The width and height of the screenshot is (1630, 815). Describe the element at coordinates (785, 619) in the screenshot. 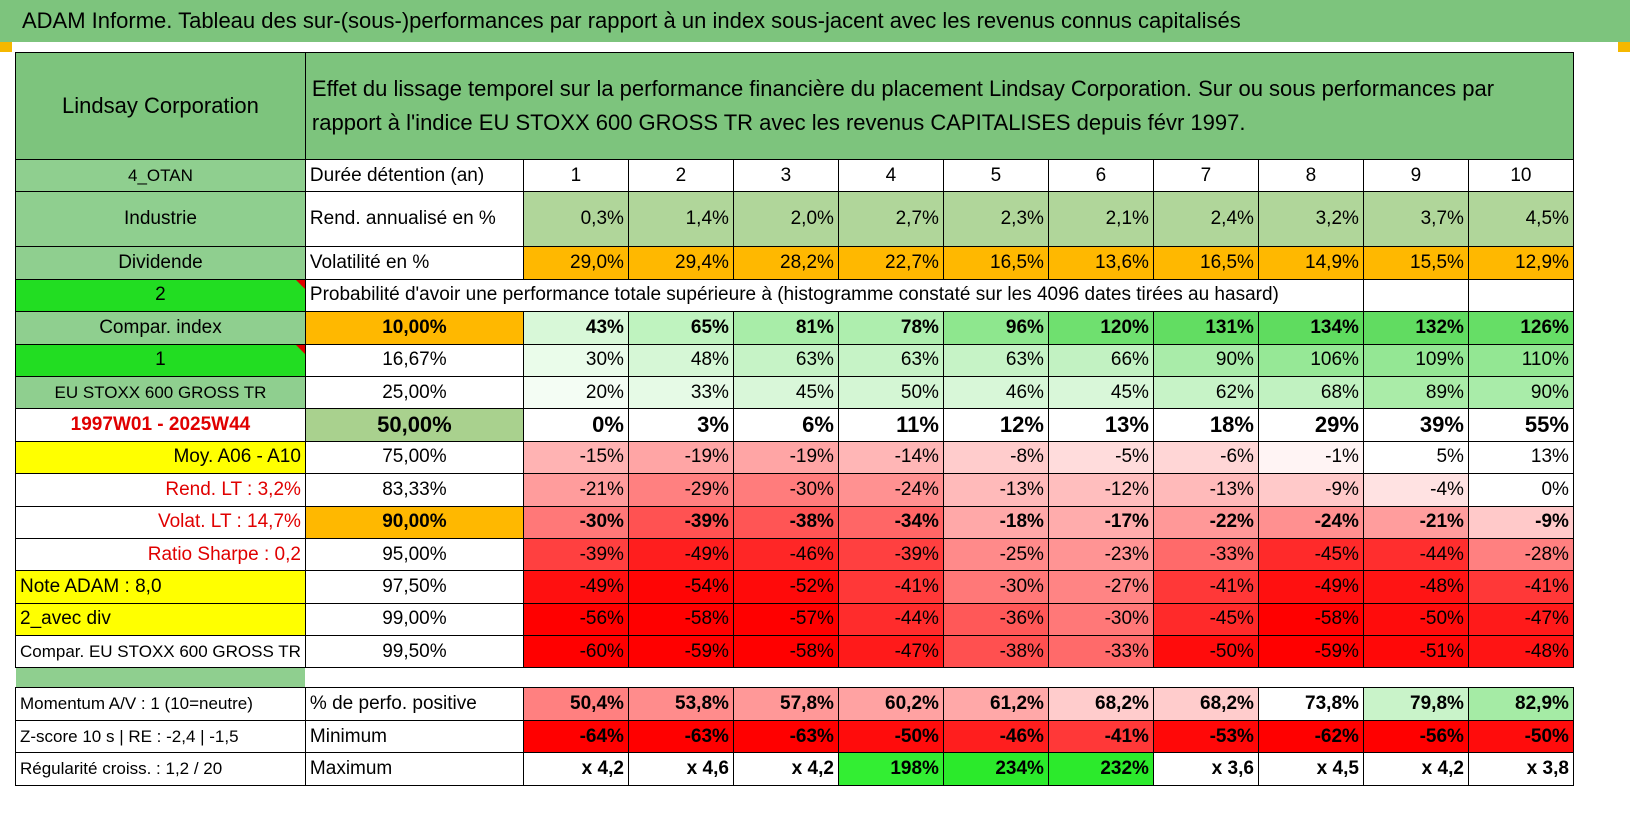

I see `quantile-cell: -57%` at that location.